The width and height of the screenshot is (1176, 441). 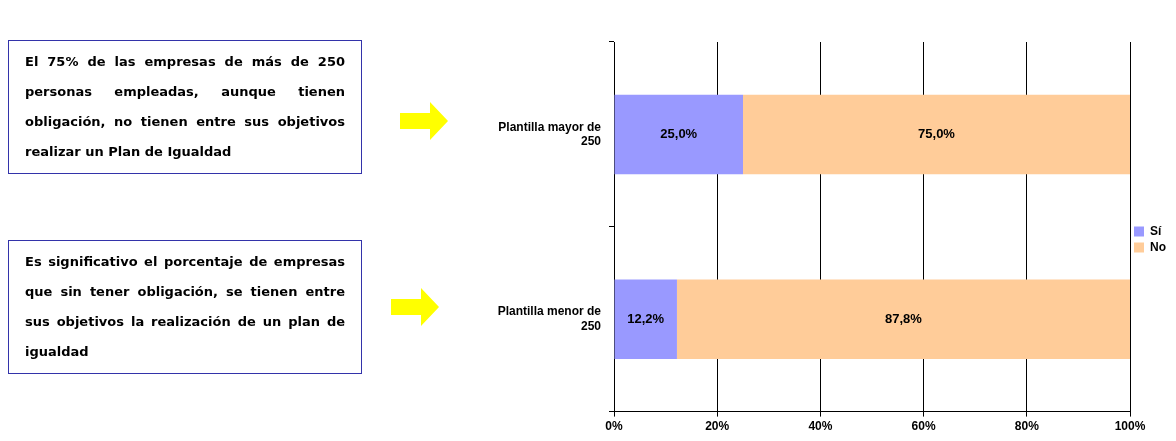 I want to click on x-tick-label: 40%, so click(x=820, y=426).